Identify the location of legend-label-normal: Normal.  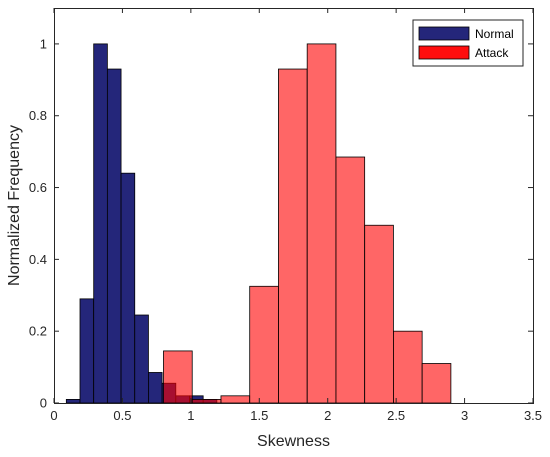
(494, 34).